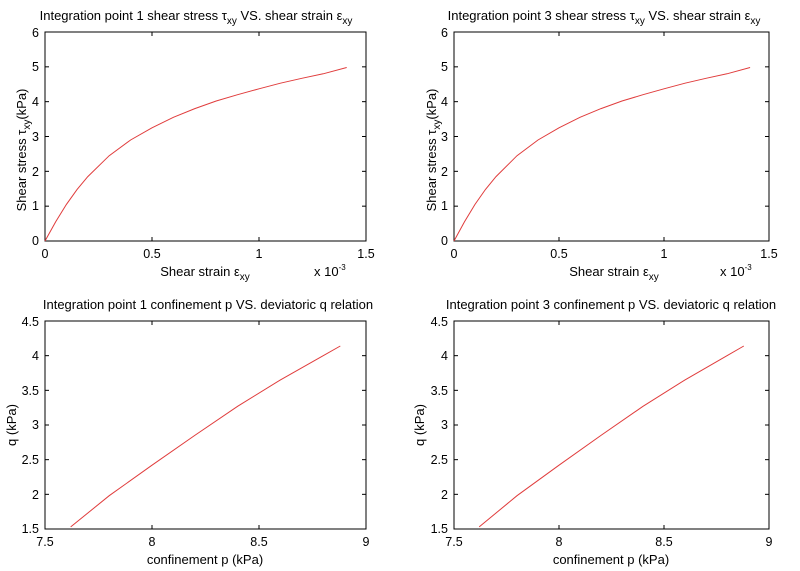 Image resolution: width=800 pixels, height=571 pixels. Describe the element at coordinates (45, 254) in the screenshot. I see `panel-1-xtick-label: 0` at that location.